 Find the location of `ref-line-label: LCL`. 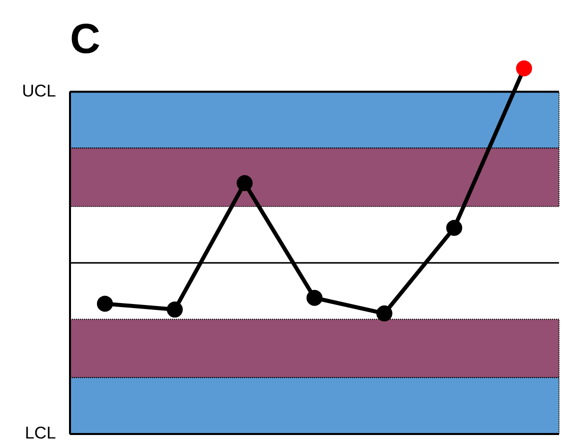

ref-line-label: LCL is located at coordinates (40, 433).